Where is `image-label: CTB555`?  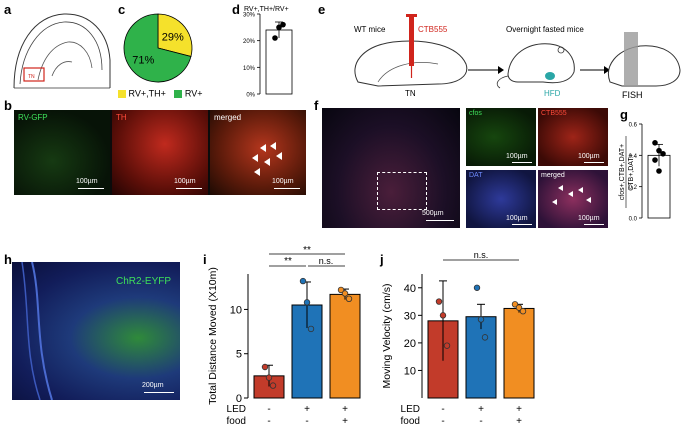 image-label: CTB555 is located at coordinates (554, 113).